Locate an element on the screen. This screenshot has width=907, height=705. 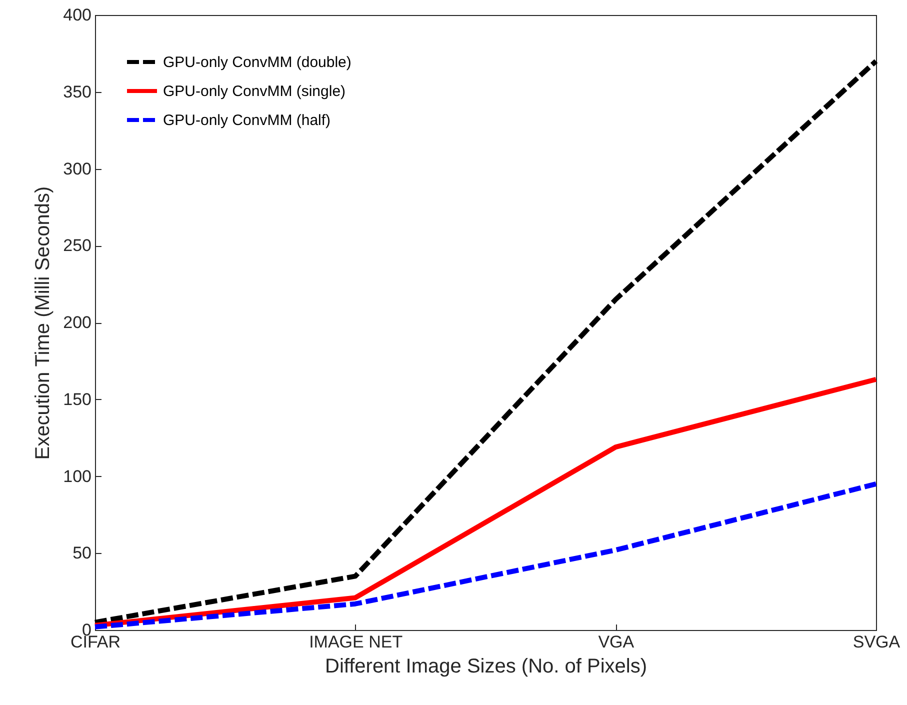
x-axis-title: Different Image Sizes (No. of Pixels) is located at coordinates (486, 667).